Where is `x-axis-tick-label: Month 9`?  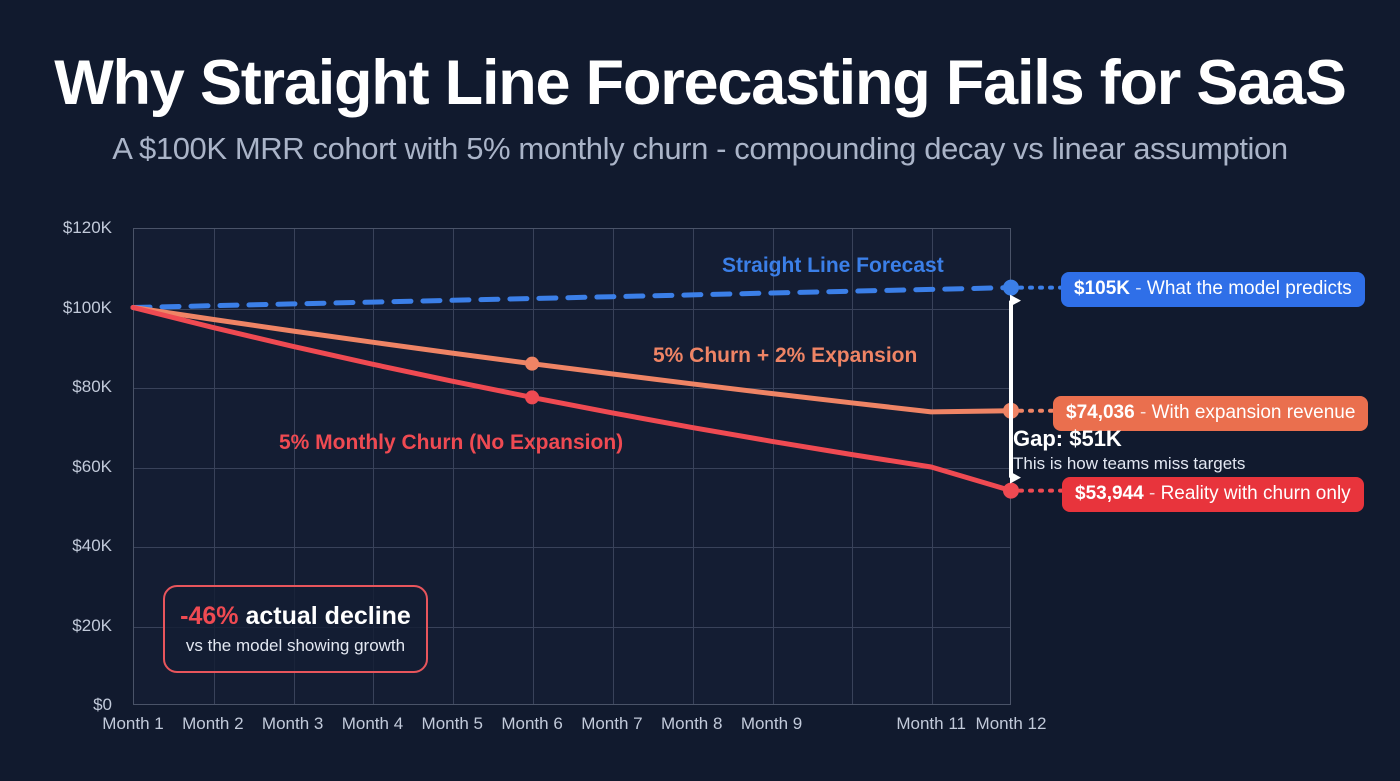
x-axis-tick-label: Month 9 is located at coordinates (771, 723).